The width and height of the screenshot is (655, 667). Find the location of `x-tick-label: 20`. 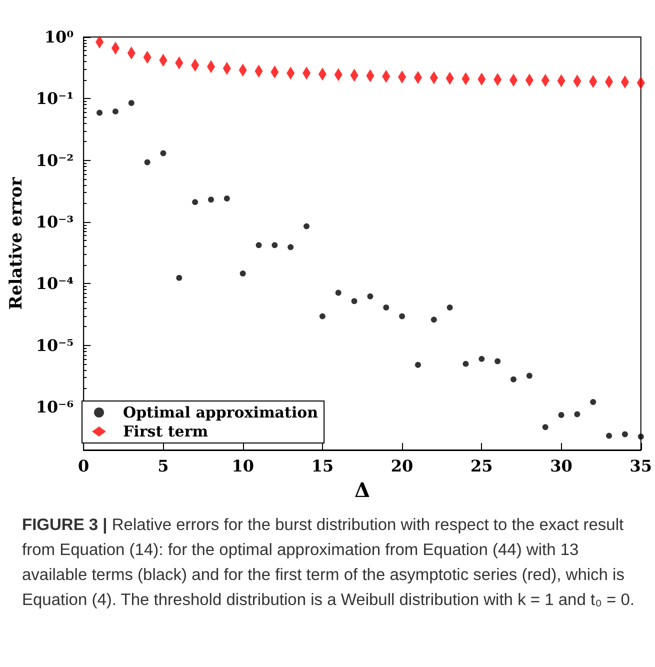

x-tick-label: 20 is located at coordinates (402, 466).